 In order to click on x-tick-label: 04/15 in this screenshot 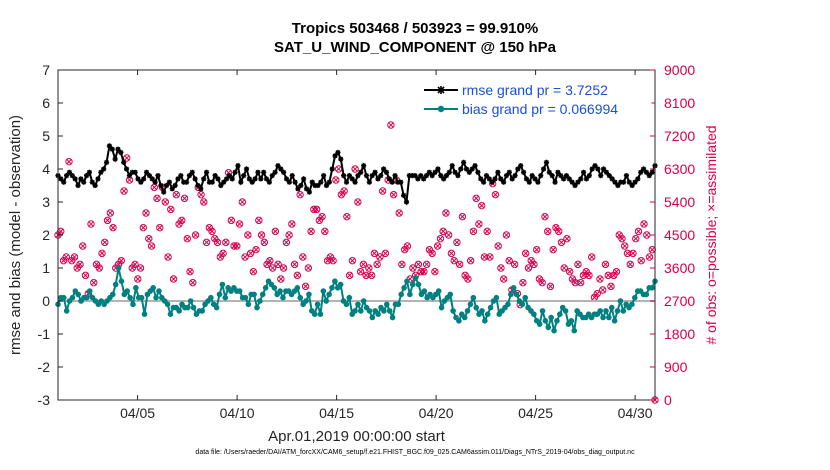, I will do `click(336, 413)`.